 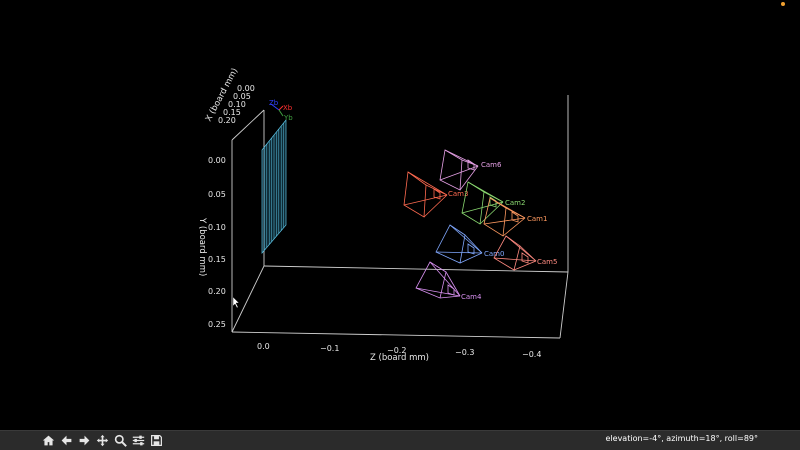 I want to click on y-tick-5: 0.25, so click(x=217, y=324).